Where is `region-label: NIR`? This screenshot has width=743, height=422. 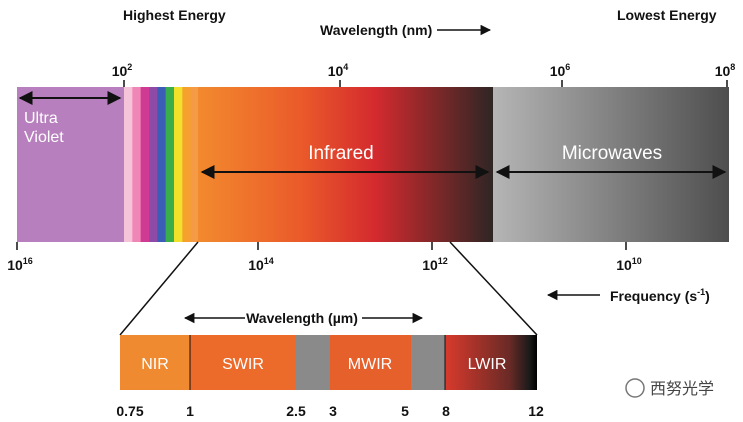
region-label: NIR is located at coordinates (155, 364).